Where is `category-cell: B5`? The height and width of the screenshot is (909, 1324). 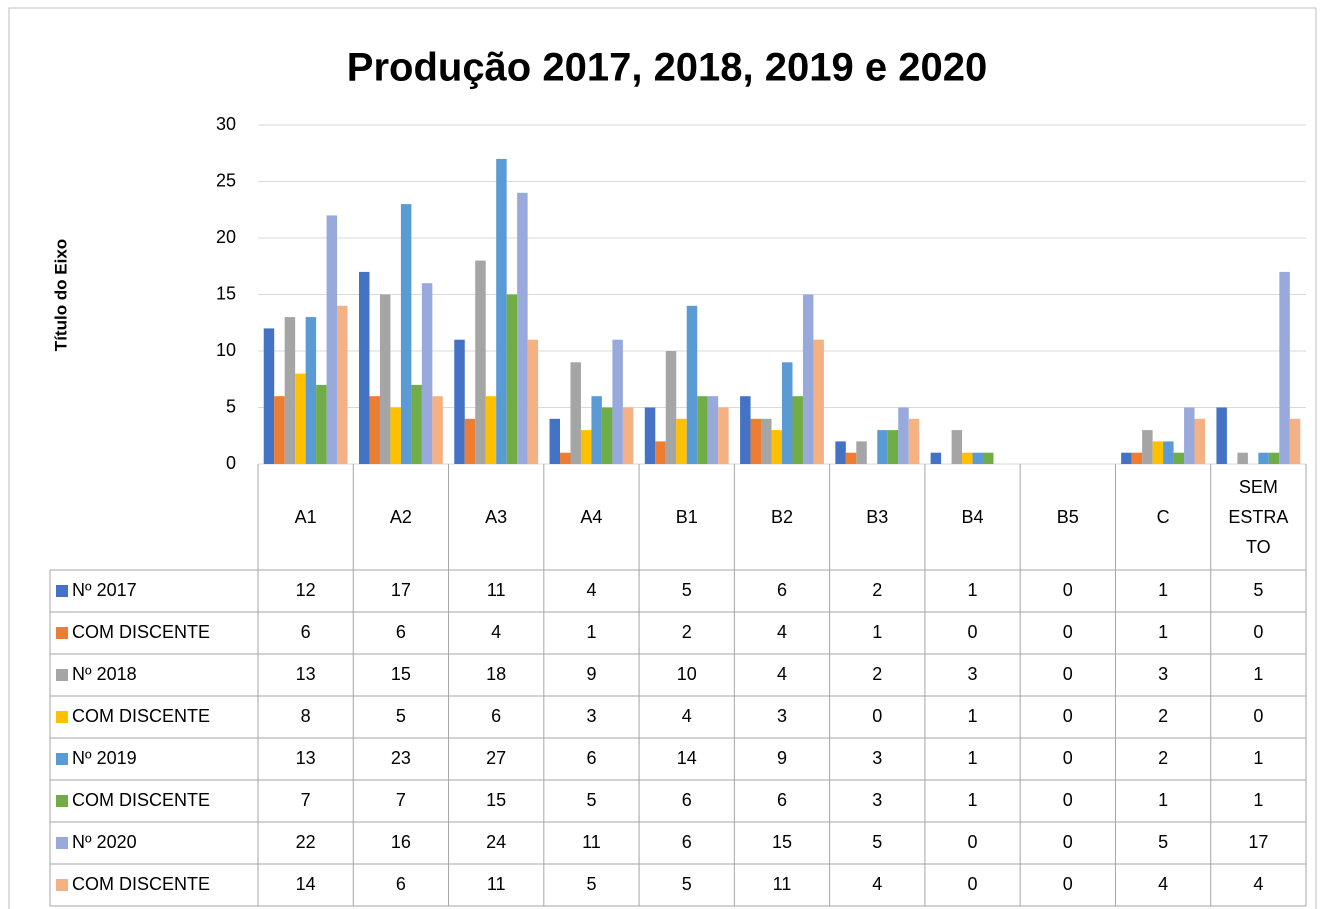 category-cell: B5 is located at coordinates (1067, 517).